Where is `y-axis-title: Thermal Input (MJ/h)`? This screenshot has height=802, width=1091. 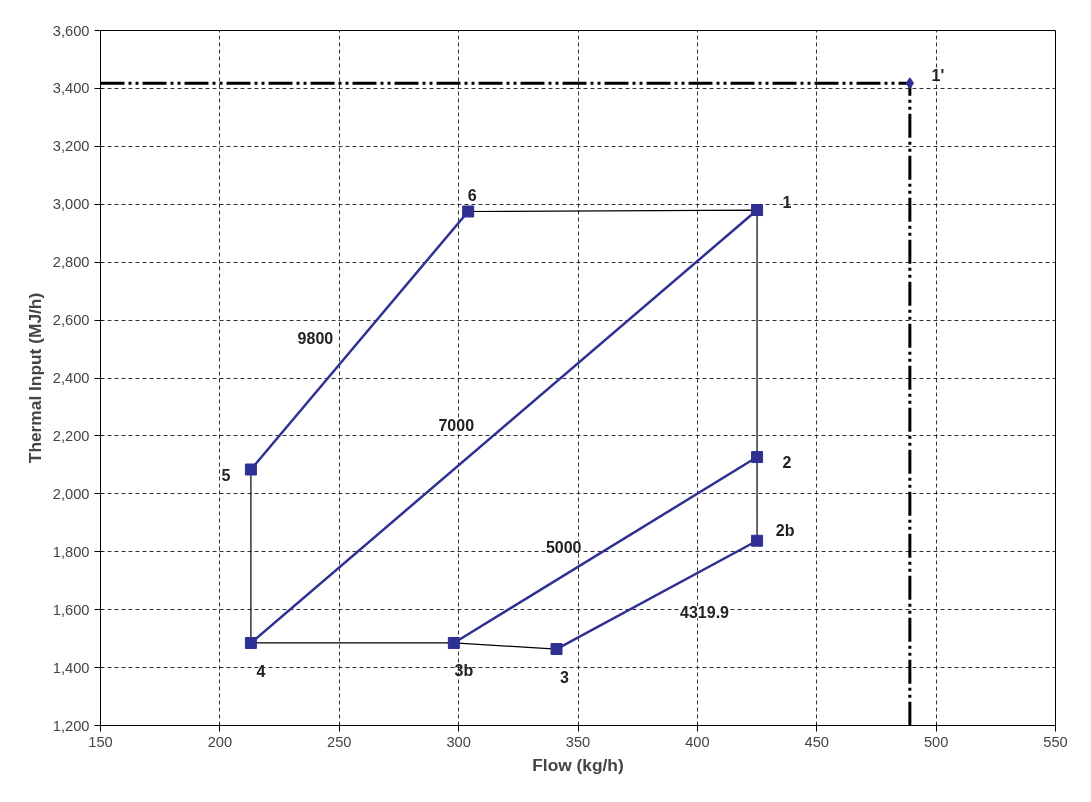
y-axis-title: Thermal Input (MJ/h) is located at coordinates (34, 378).